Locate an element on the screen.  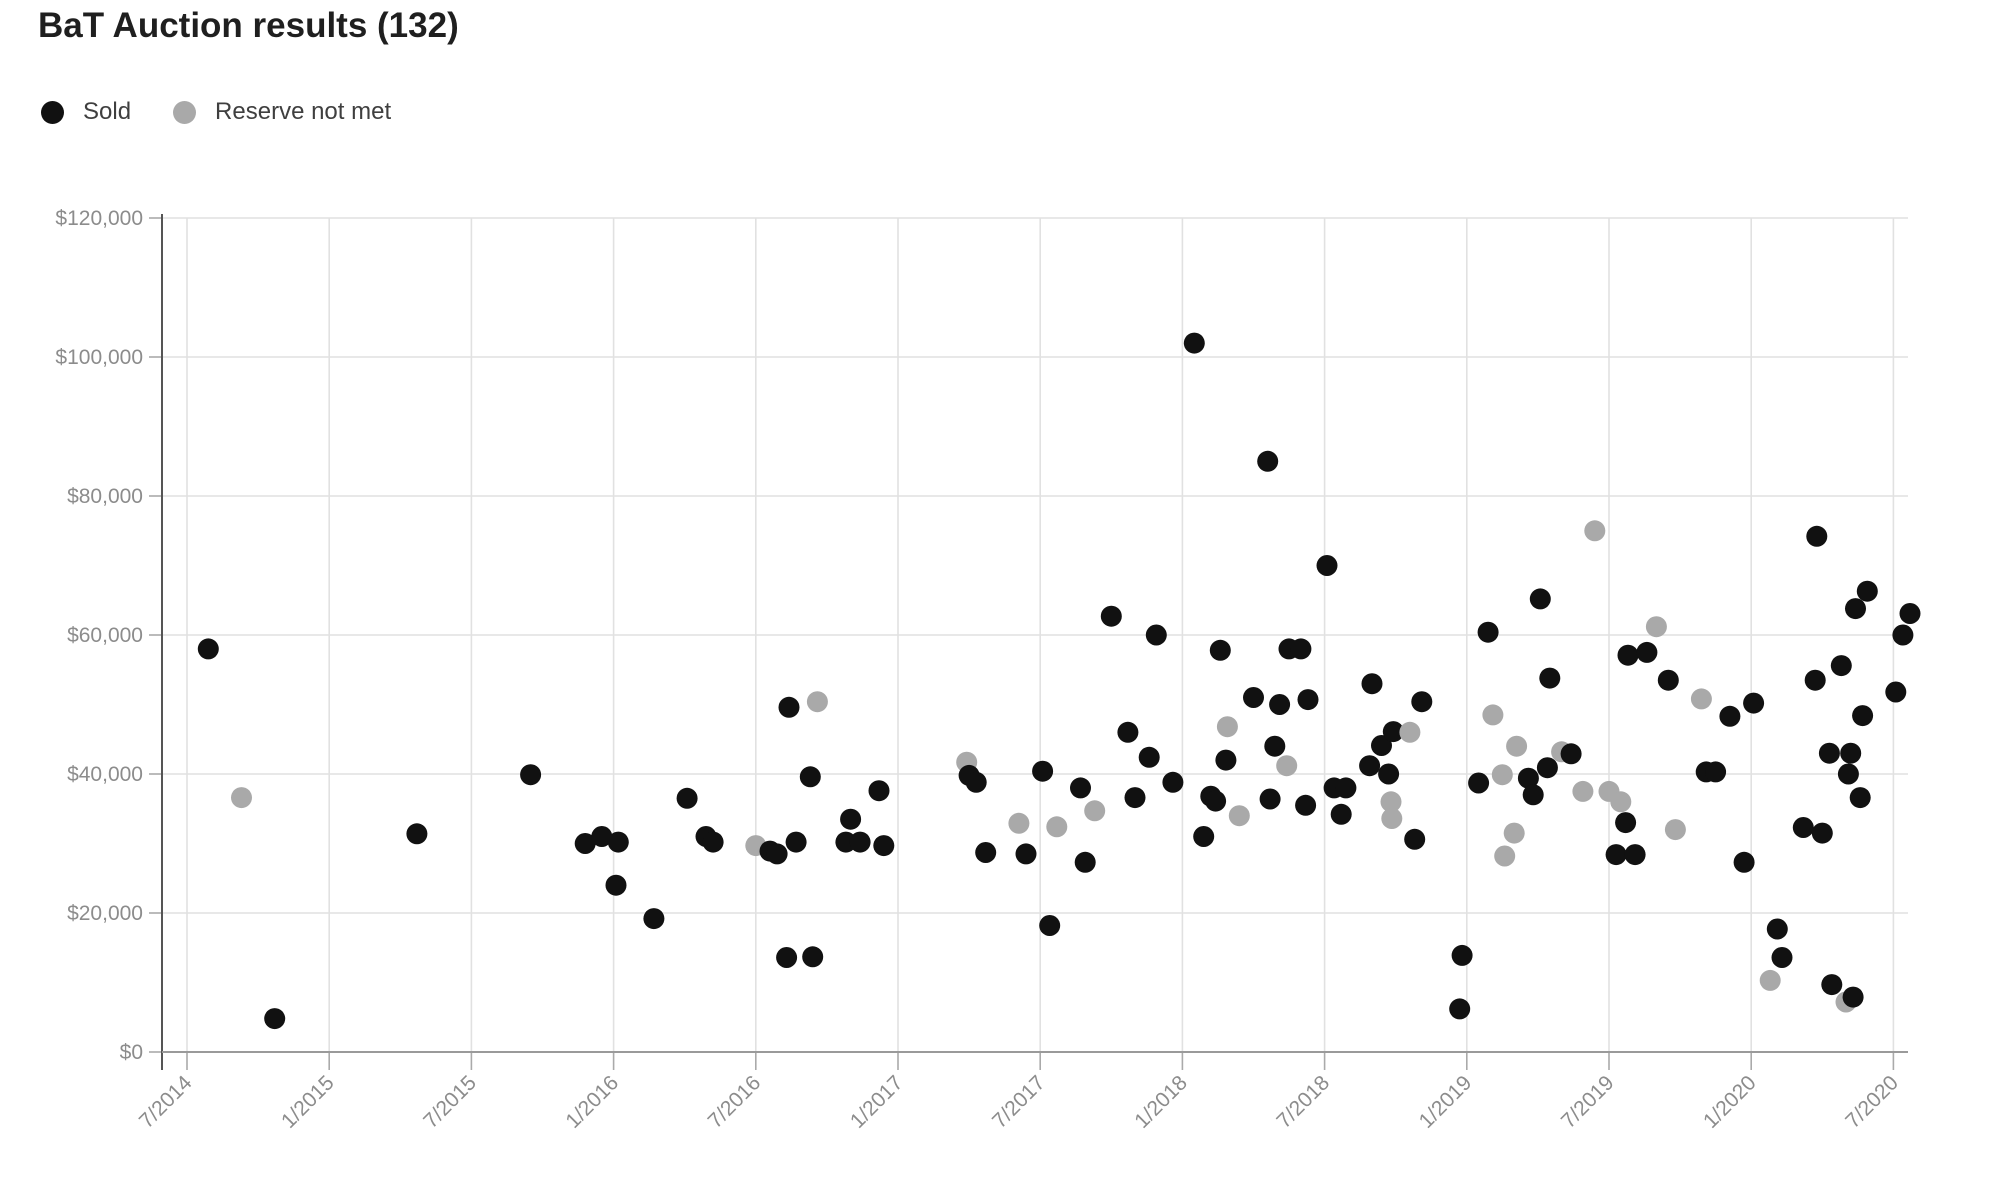
legend-item-sold: Sold is located at coordinates (86, 112).